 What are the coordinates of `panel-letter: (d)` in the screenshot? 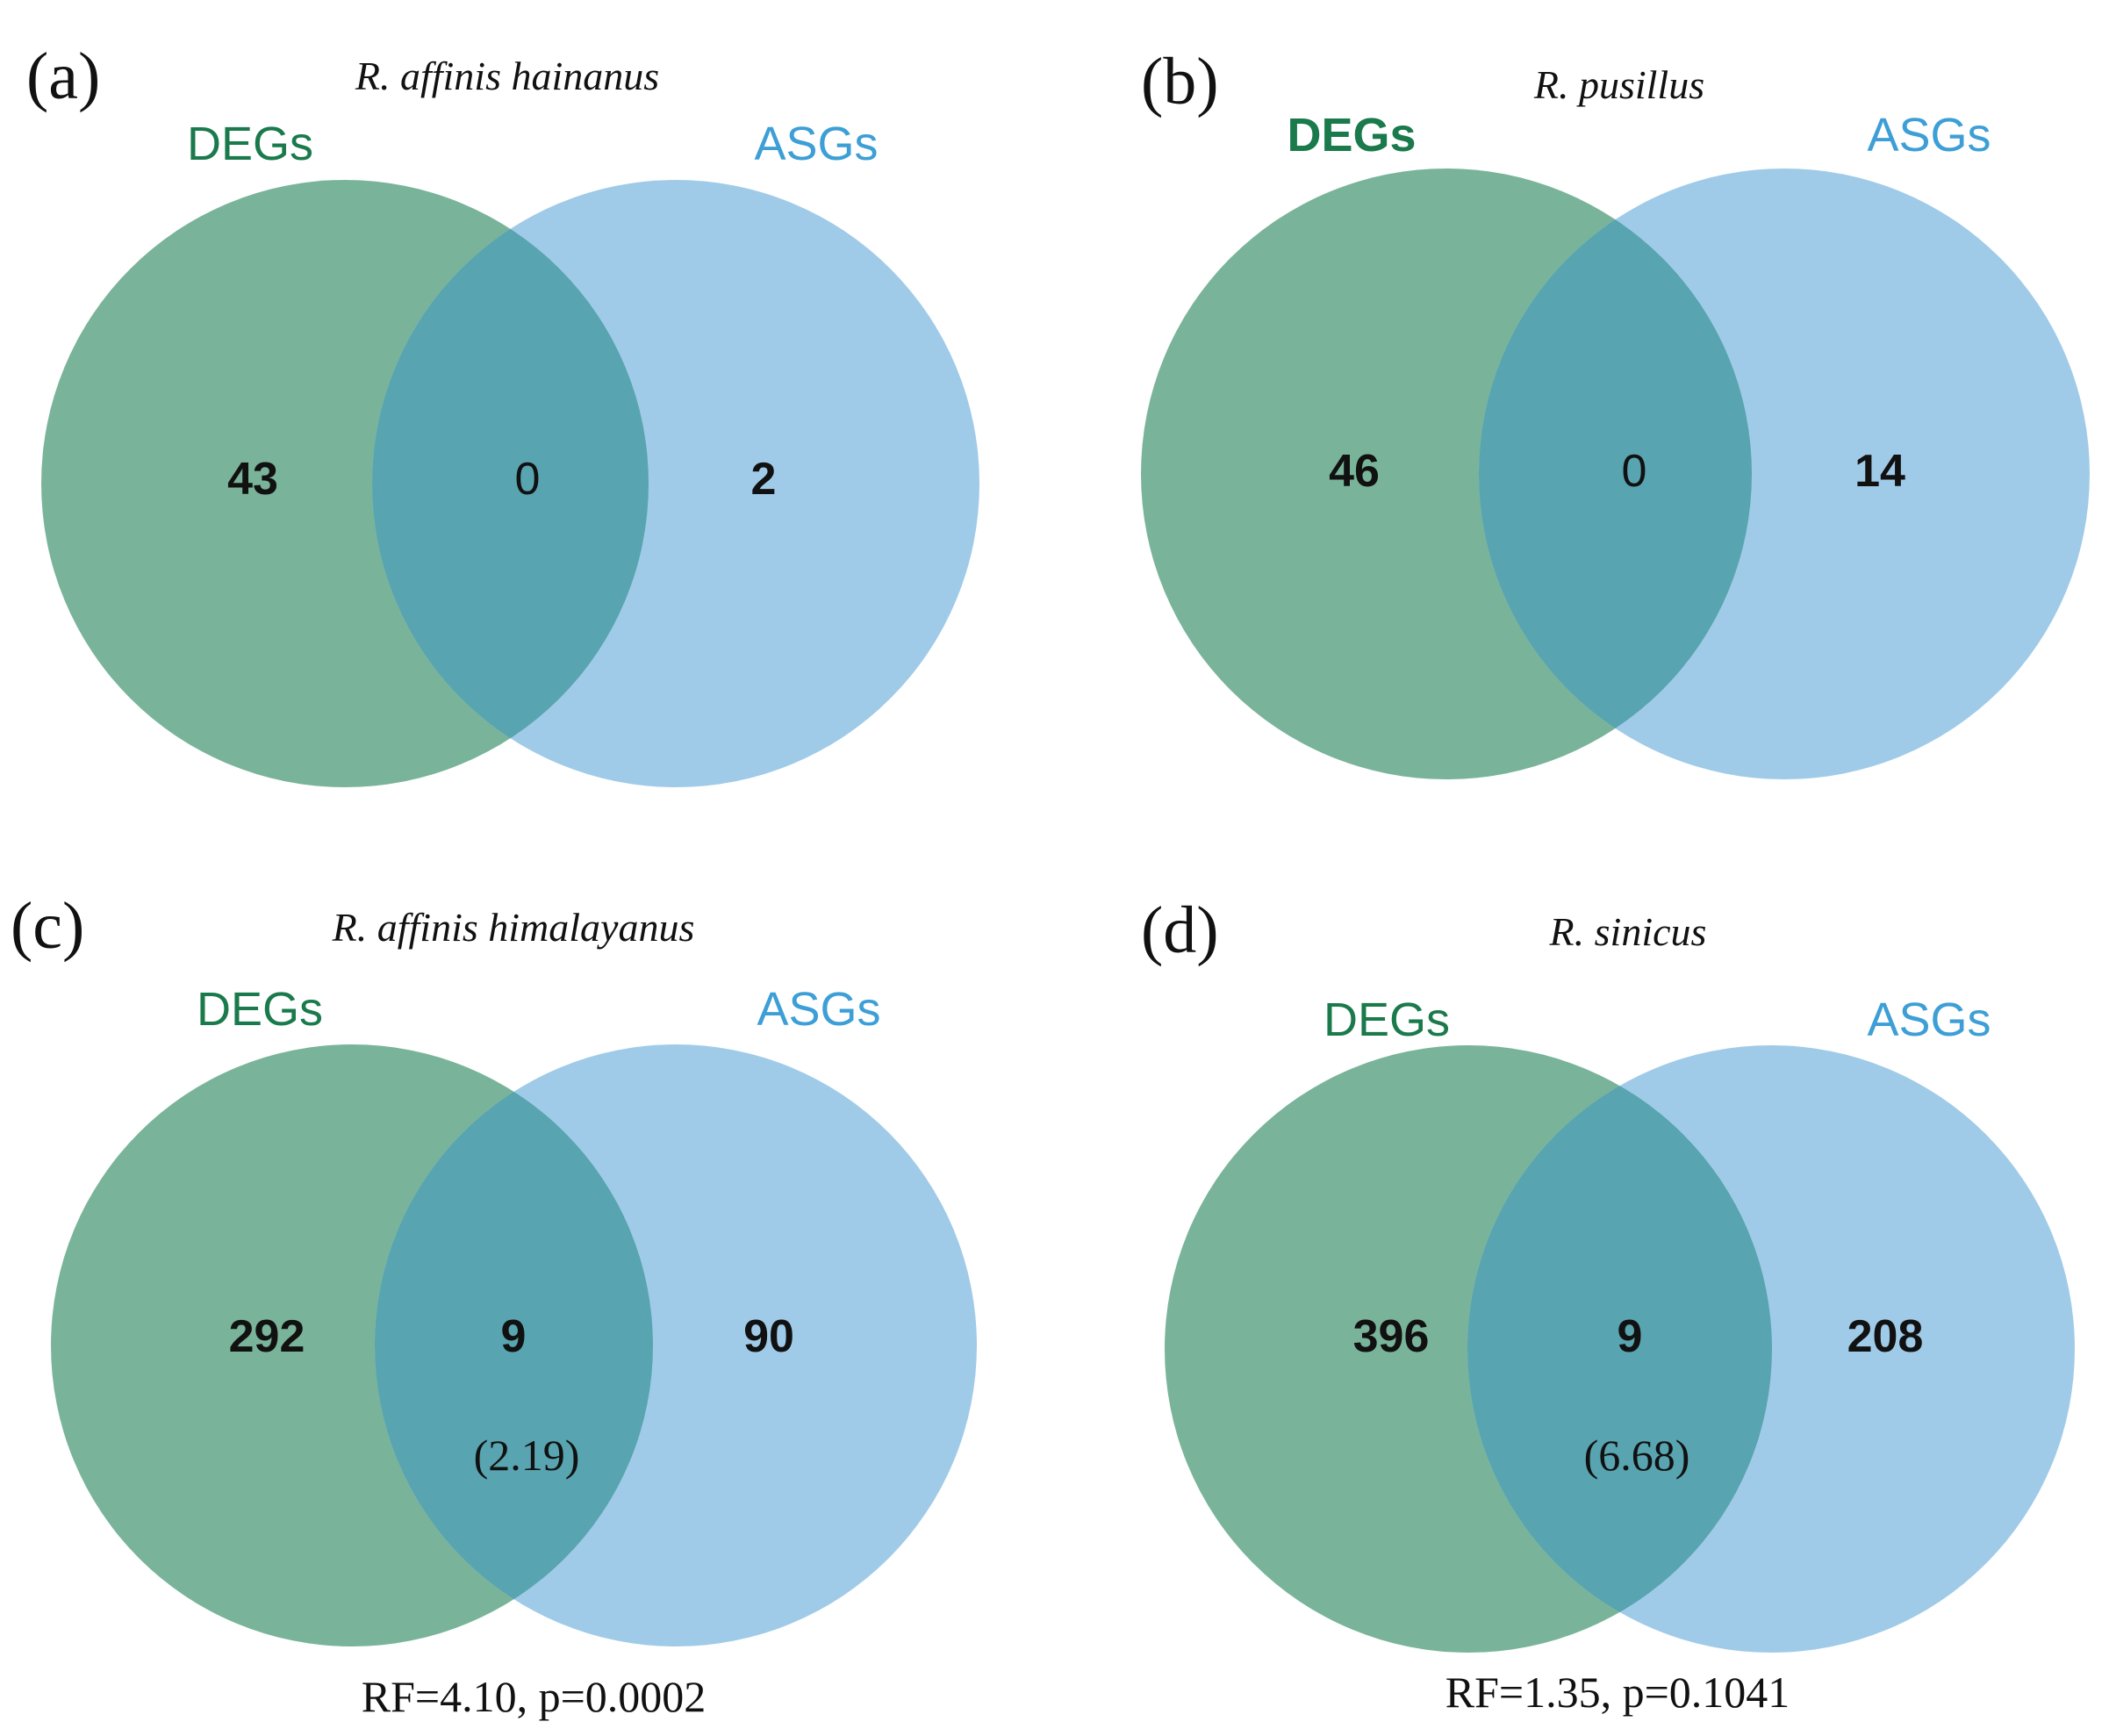 It's located at (1180, 930).